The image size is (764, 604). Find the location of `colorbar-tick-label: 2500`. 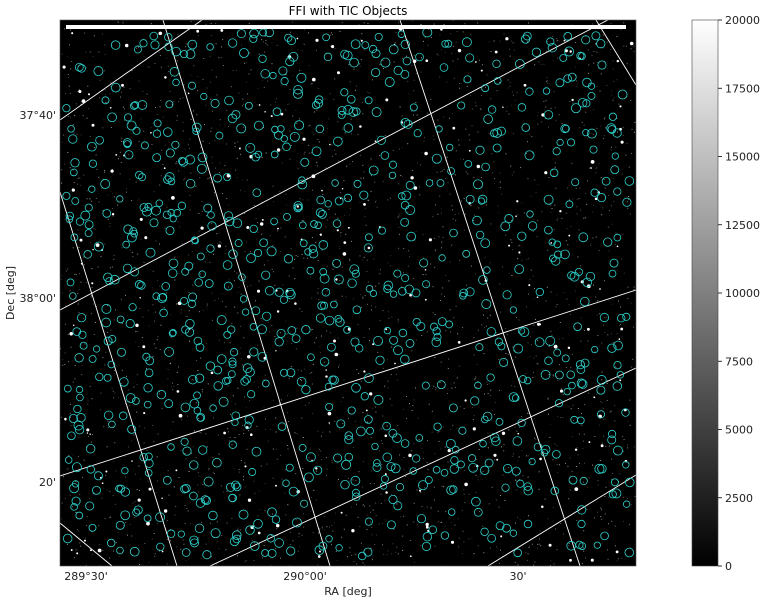

colorbar-tick-label: 2500 is located at coordinates (739, 498).